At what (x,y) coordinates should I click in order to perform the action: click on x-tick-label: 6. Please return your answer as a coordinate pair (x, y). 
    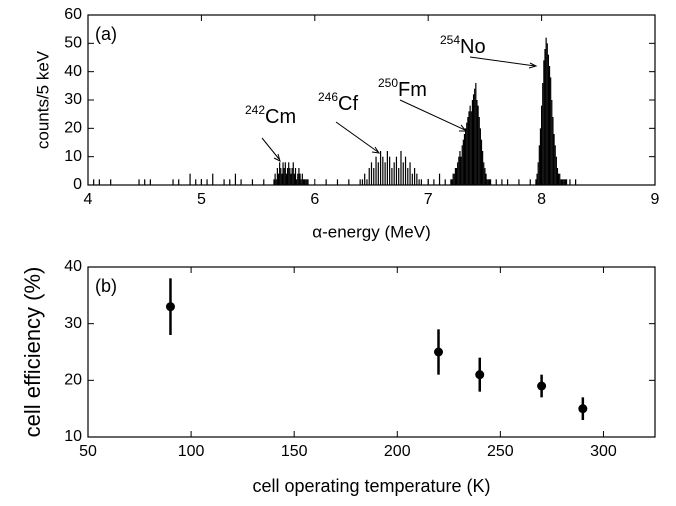
    Looking at the image, I should click on (314, 199).